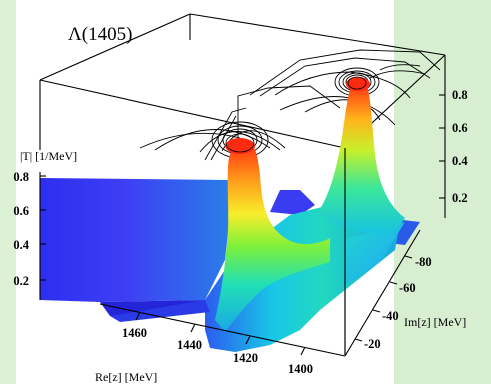 This screenshot has width=491, height=384. Describe the element at coordinates (372, 344) in the screenshot. I see `im-tick-label: -20` at that location.